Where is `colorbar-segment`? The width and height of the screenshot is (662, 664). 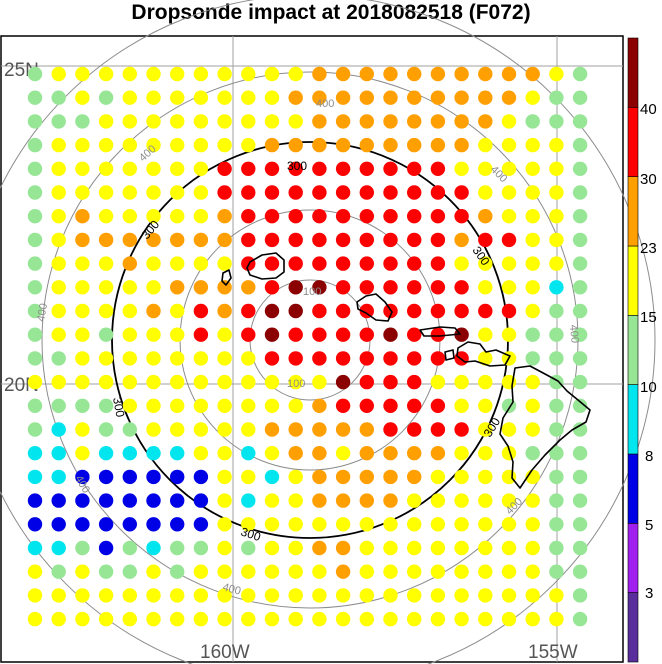 colorbar-segment is located at coordinates (633, 419).